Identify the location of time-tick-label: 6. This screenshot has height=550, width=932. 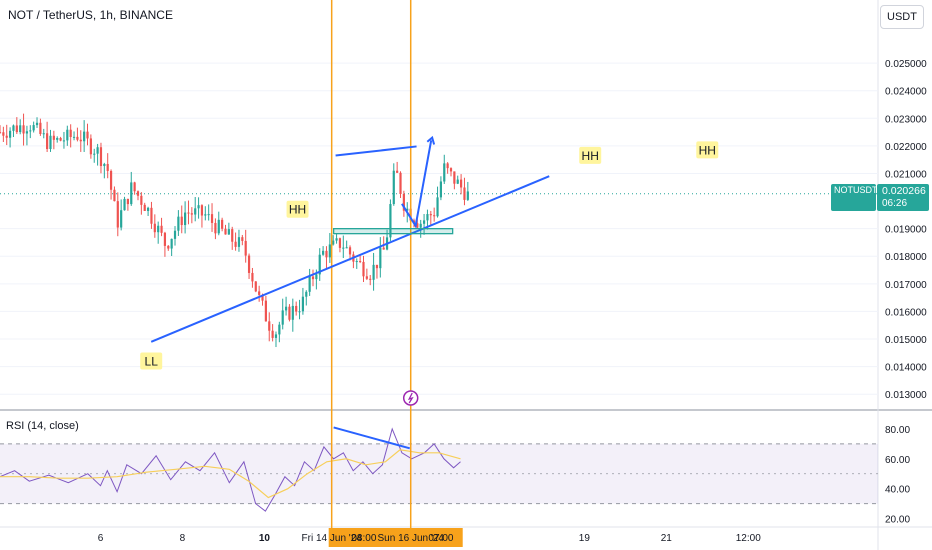
(101, 538).